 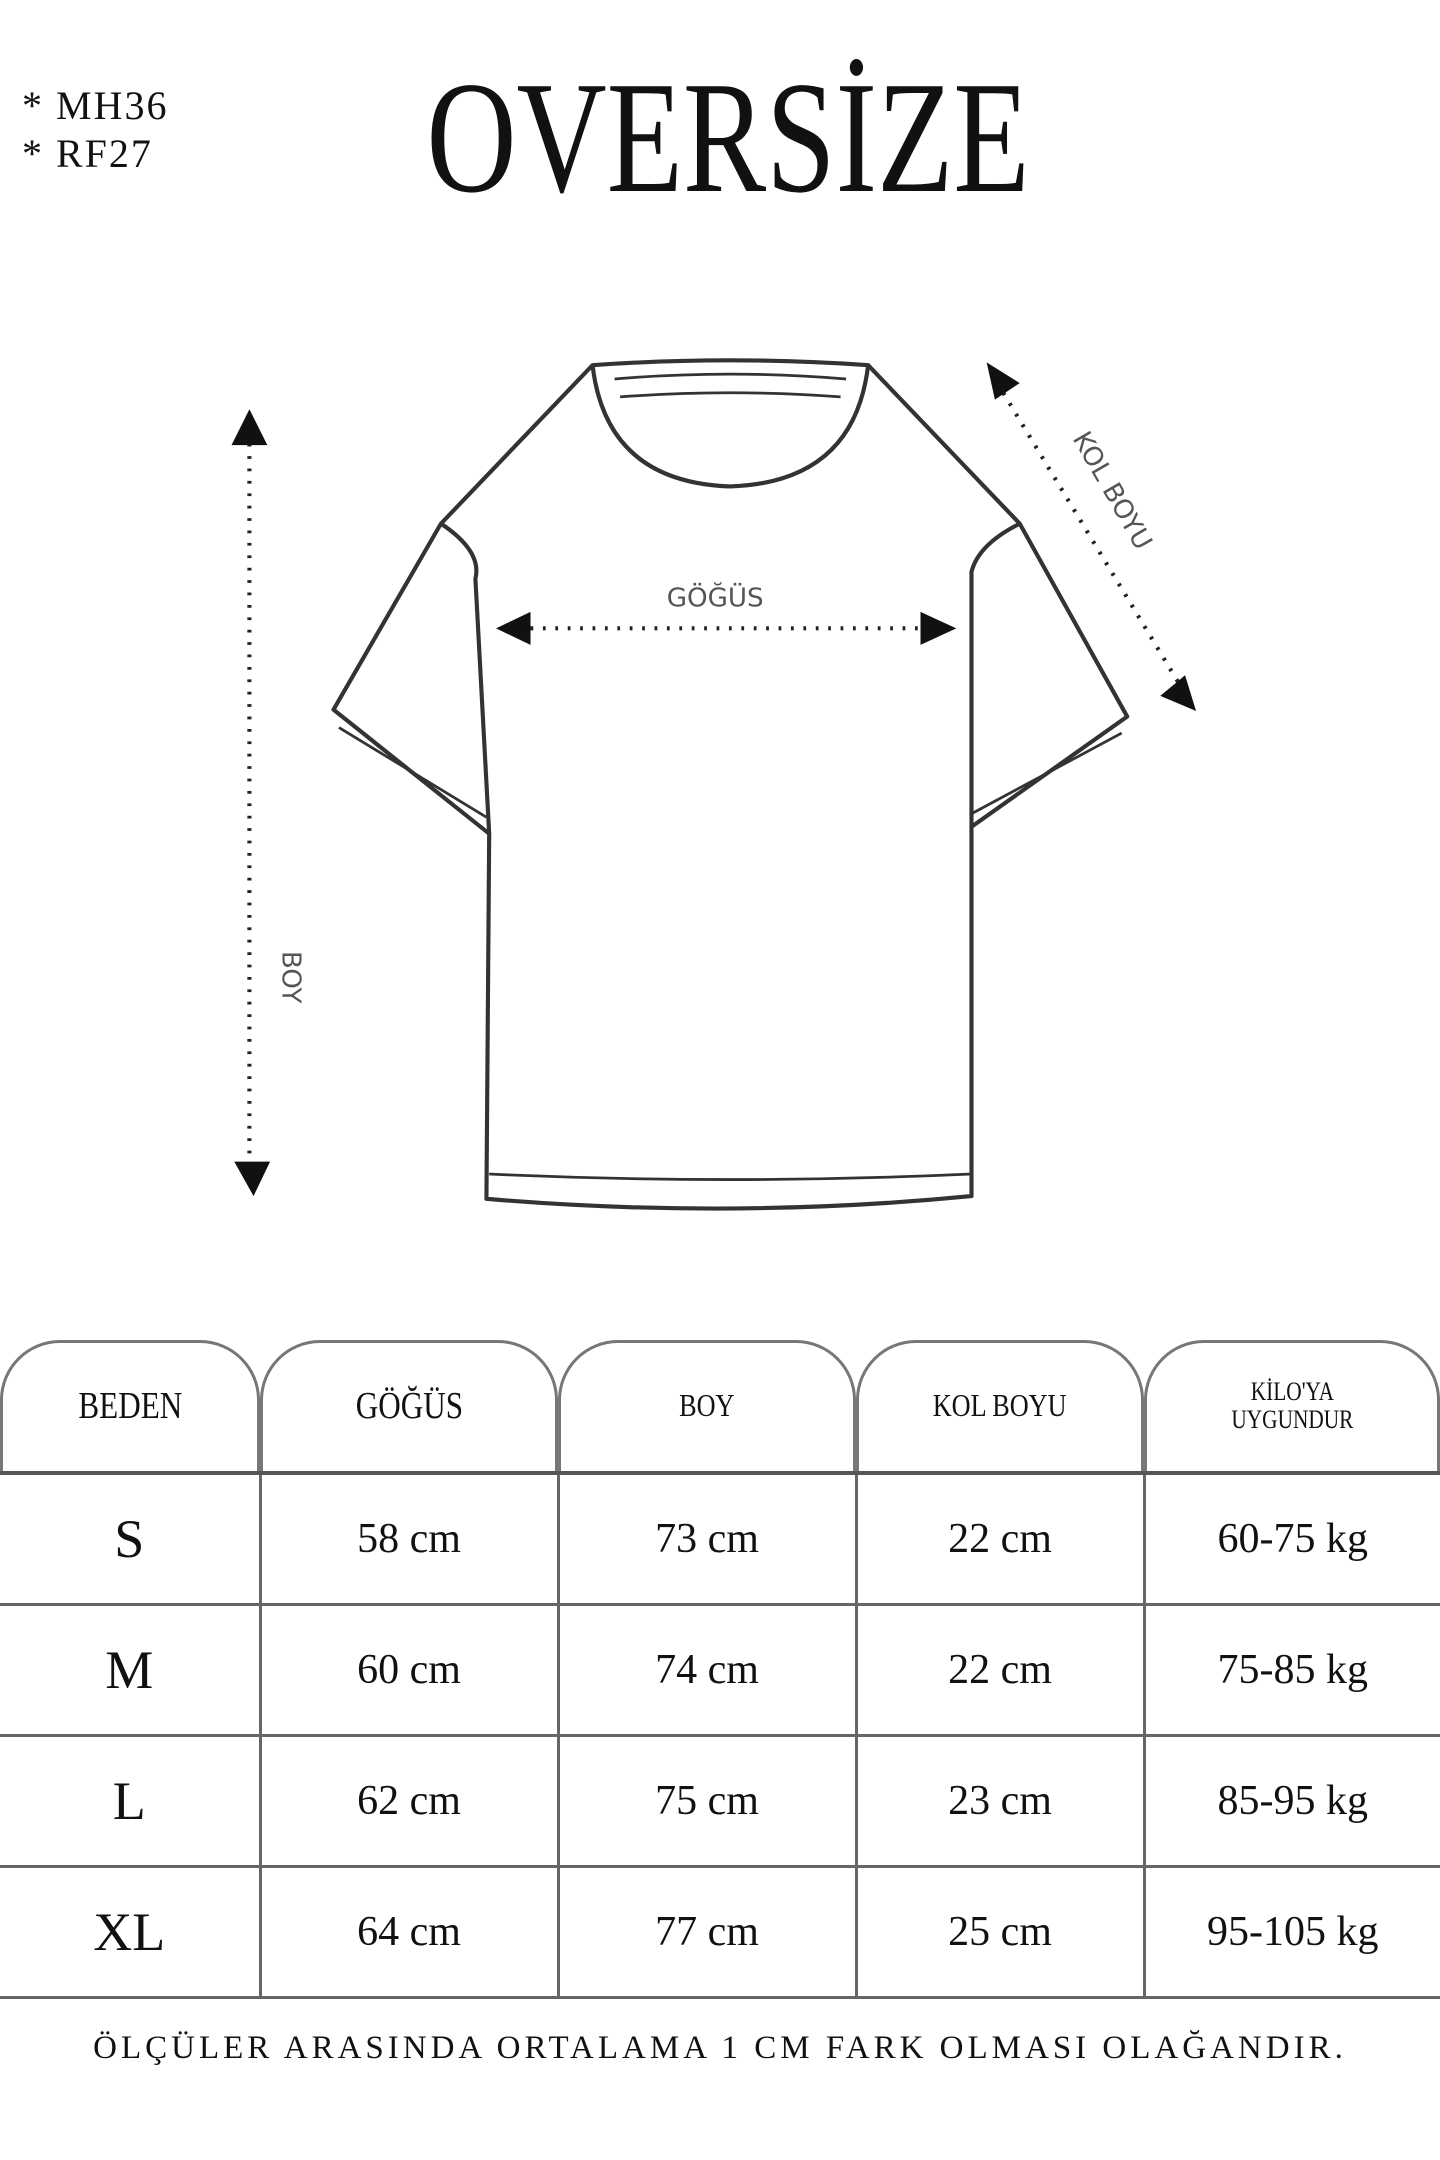 I want to click on chest-cell: 60 cm, so click(x=409, y=1670).